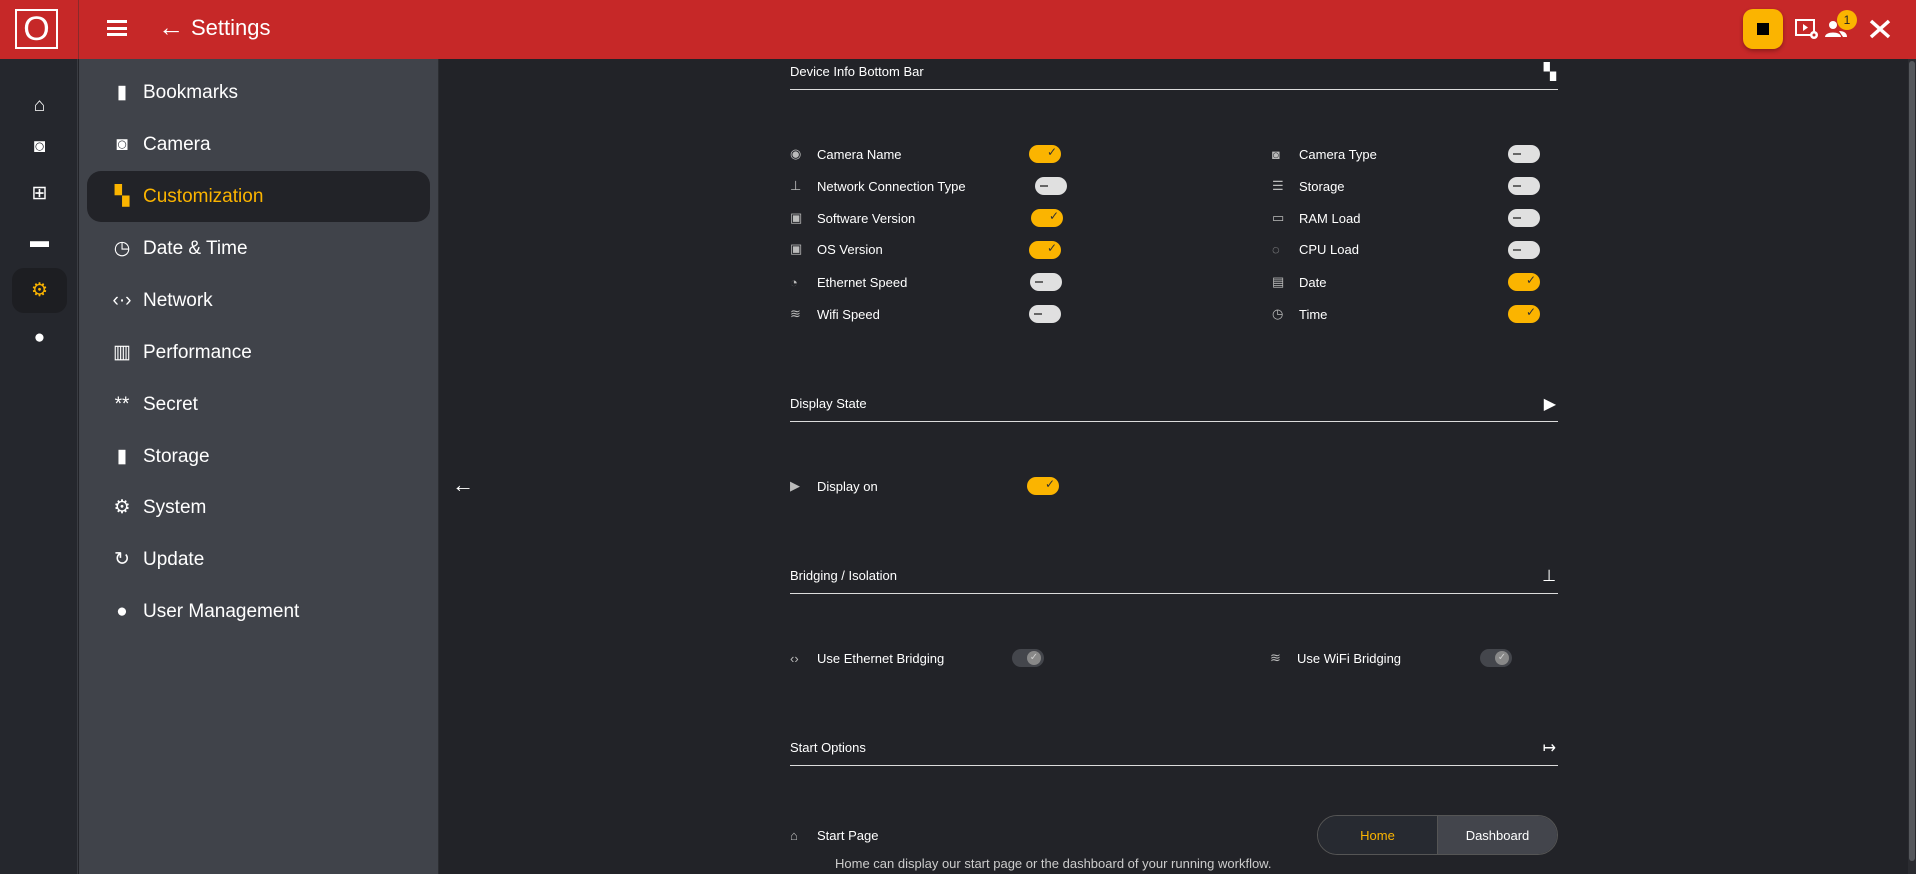 This screenshot has height=874, width=1916. Describe the element at coordinates (1045, 314) in the screenshot. I see `toggle-wifi-speed` at that location.